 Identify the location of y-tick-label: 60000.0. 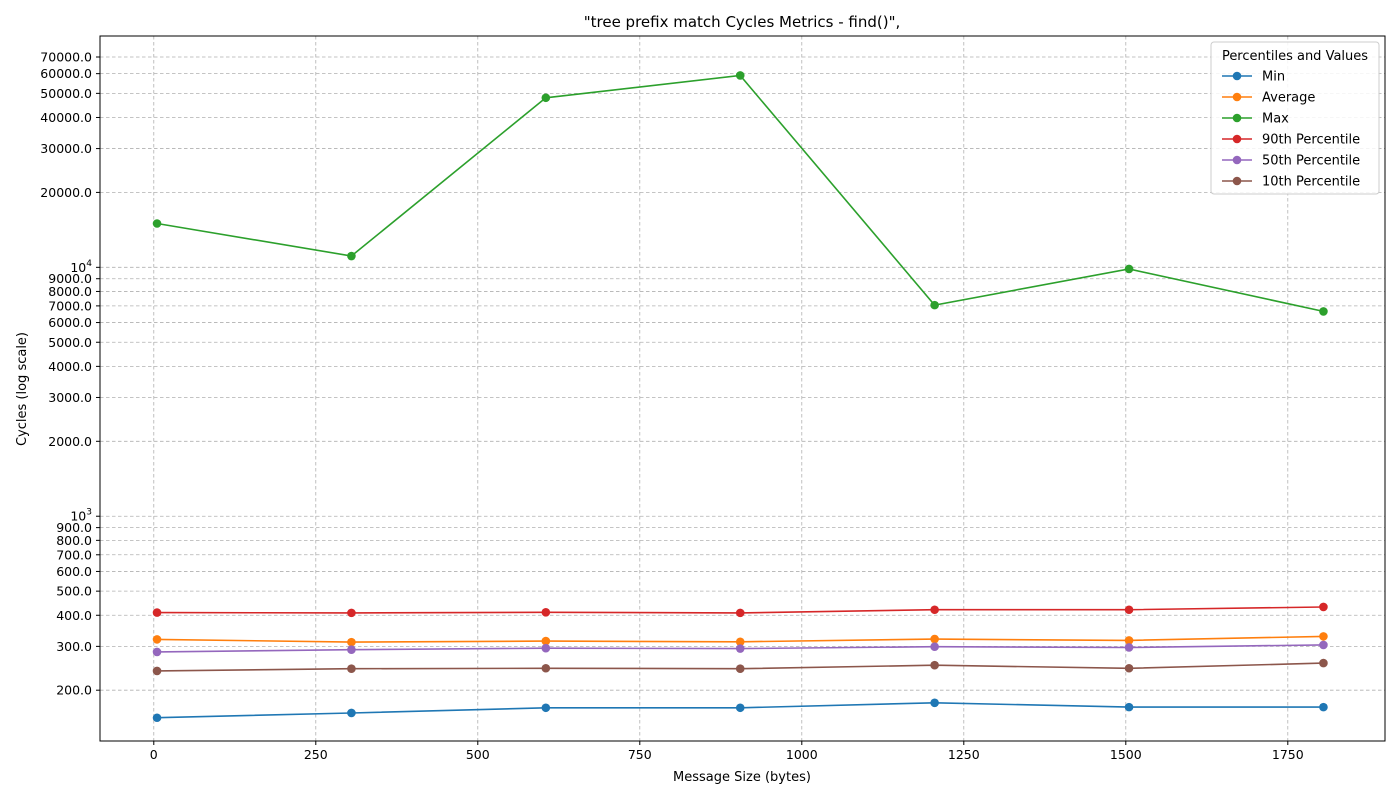
(66, 73).